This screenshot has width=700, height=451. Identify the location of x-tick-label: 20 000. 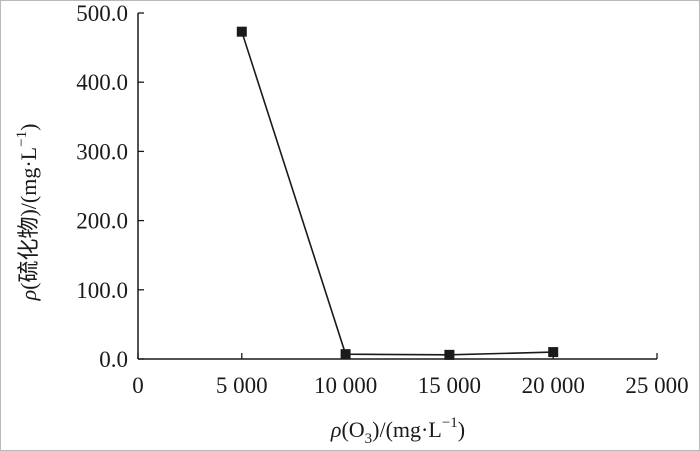
(553, 385).